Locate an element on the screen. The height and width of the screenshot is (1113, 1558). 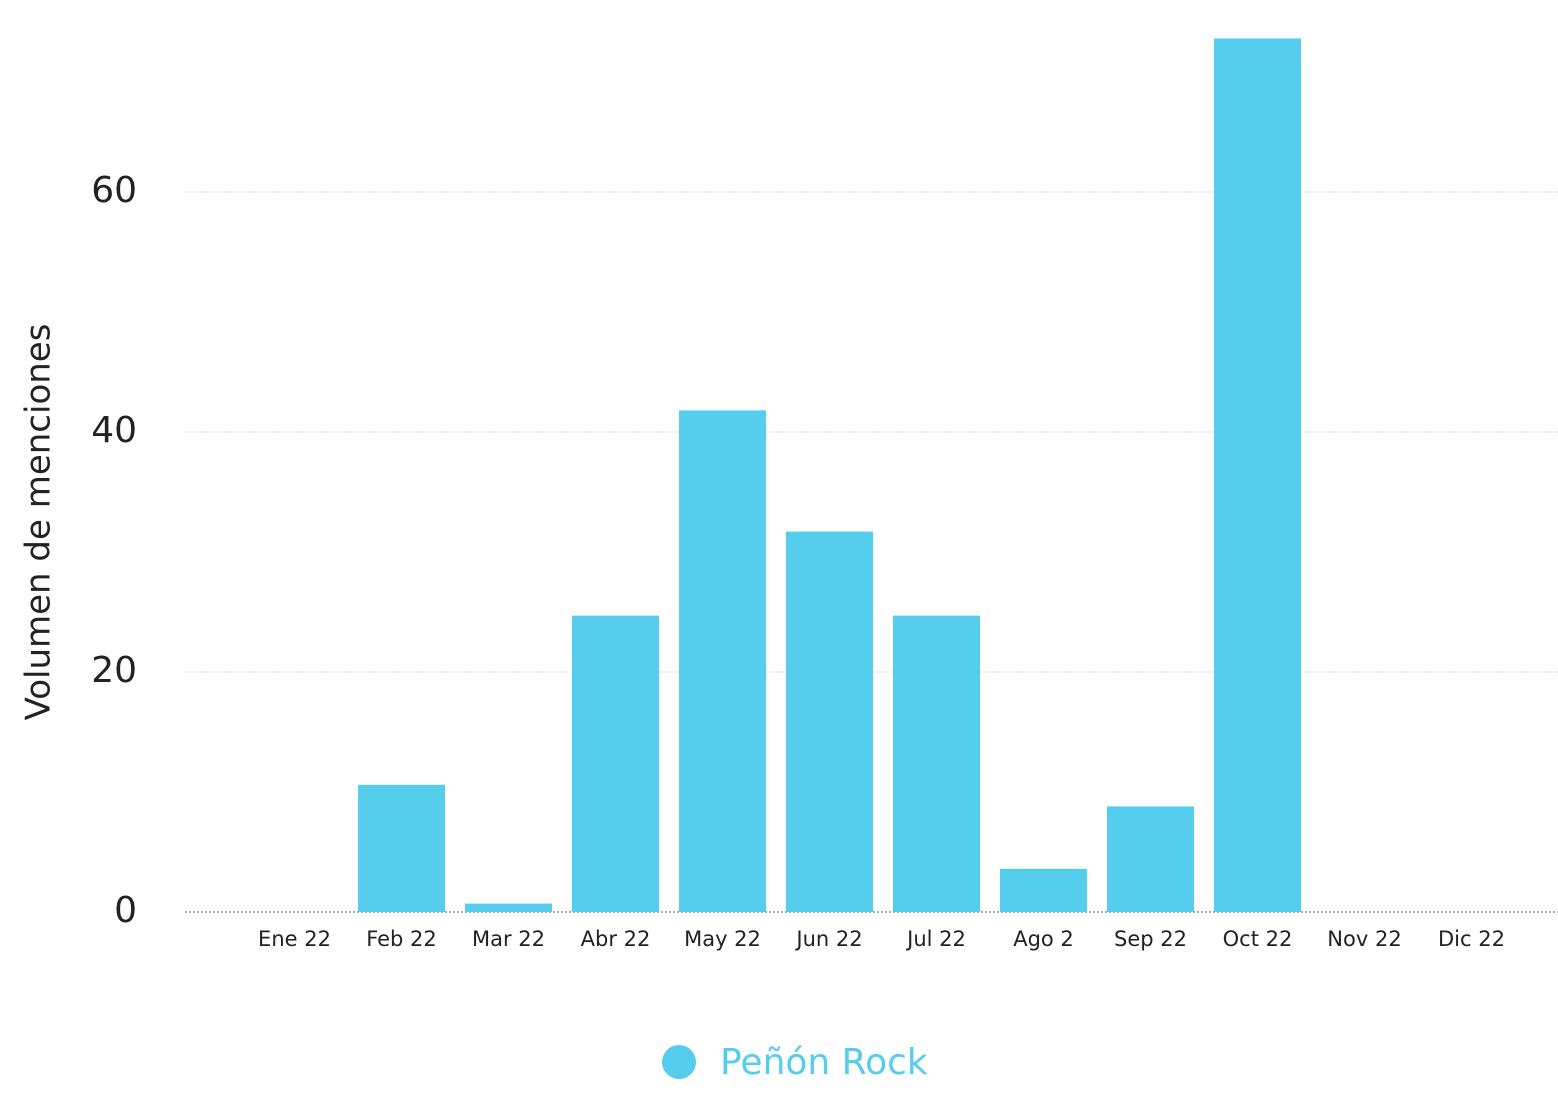
x-tick-label: Abr 22 is located at coordinates (616, 939).